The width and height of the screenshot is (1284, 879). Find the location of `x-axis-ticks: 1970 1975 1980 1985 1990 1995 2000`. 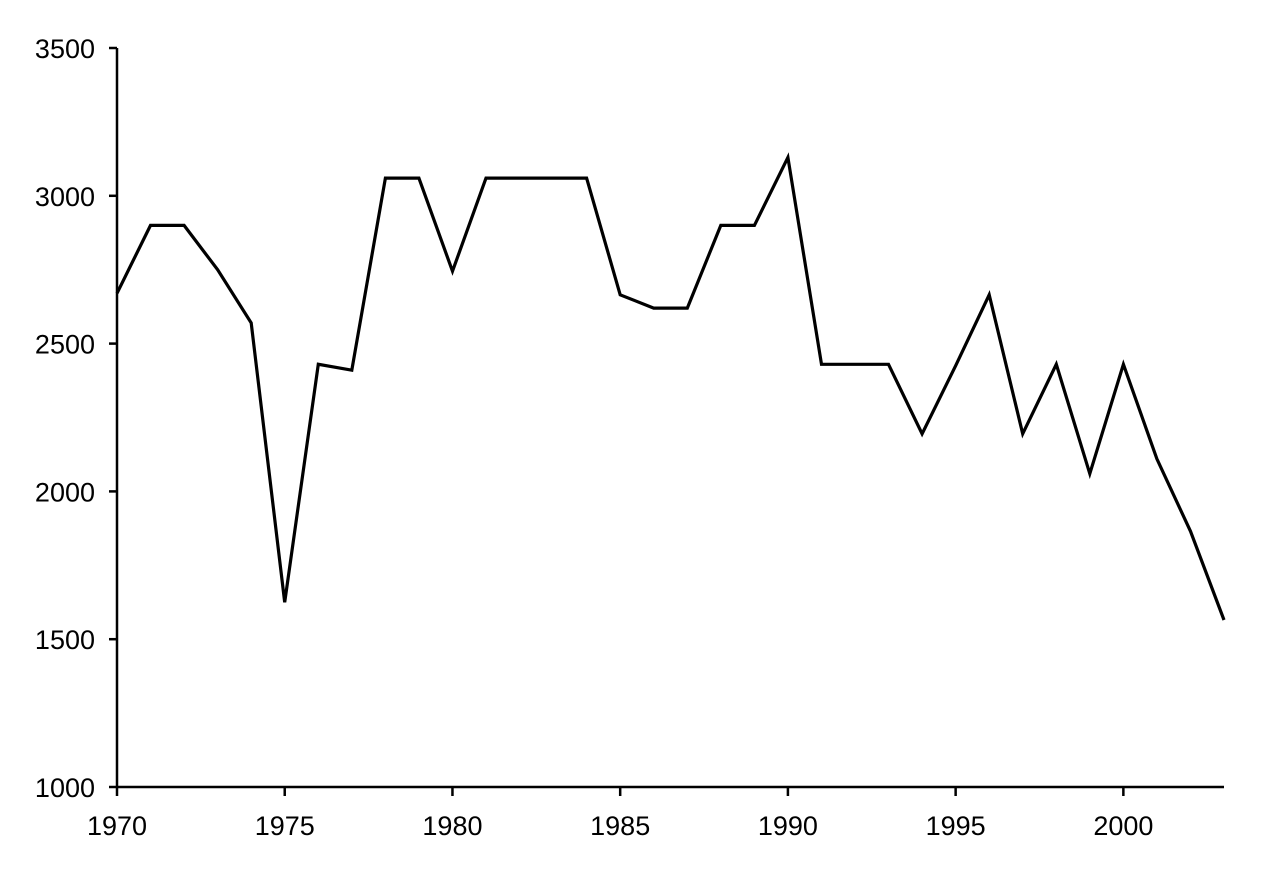

x-axis-ticks: 1970 1975 1980 1985 1990 1995 2000 is located at coordinates (620, 814).